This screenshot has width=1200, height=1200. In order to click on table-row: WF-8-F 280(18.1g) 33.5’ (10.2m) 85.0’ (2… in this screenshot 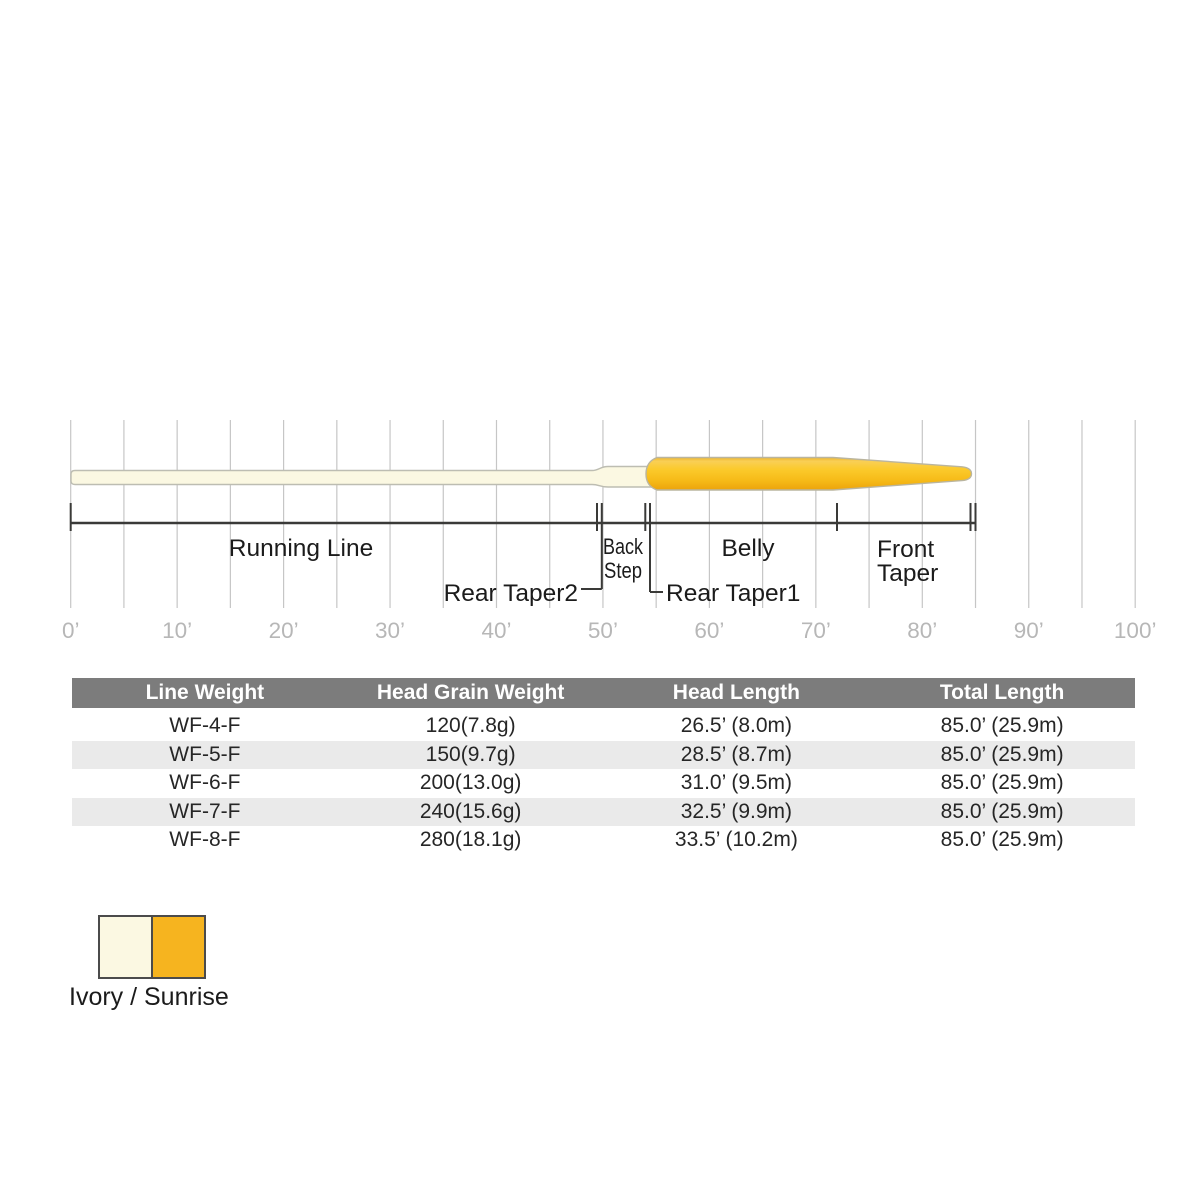, I will do `click(603, 840)`.